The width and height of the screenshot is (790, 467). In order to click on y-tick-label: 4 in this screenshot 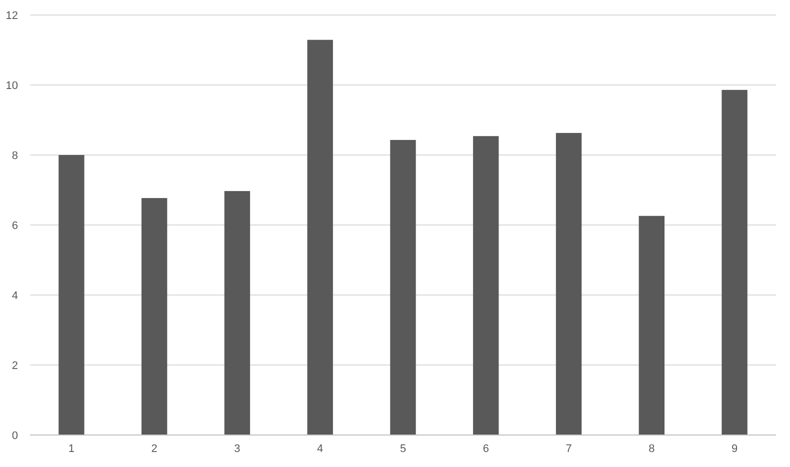, I will do `click(15, 296)`.